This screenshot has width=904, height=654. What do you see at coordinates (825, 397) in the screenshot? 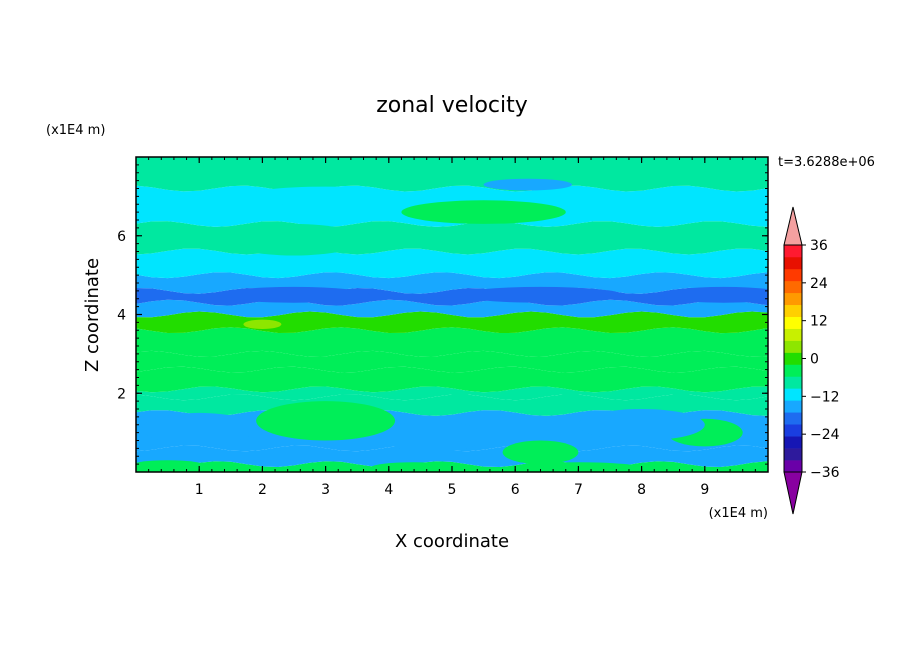
I see `colorbar-label: −12` at bounding box center [825, 397].